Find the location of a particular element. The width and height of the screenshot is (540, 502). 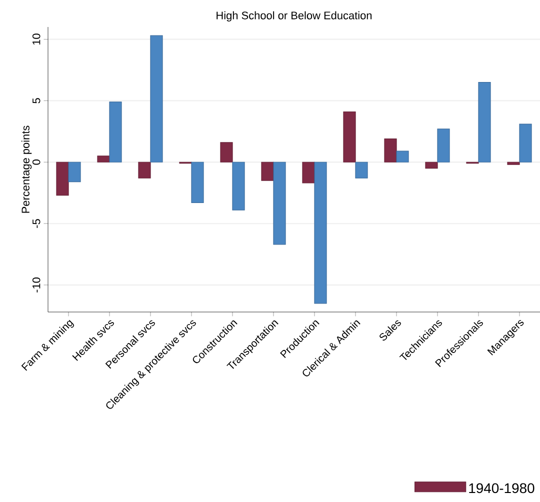

y-tick-label: 10 is located at coordinates (36, 39).